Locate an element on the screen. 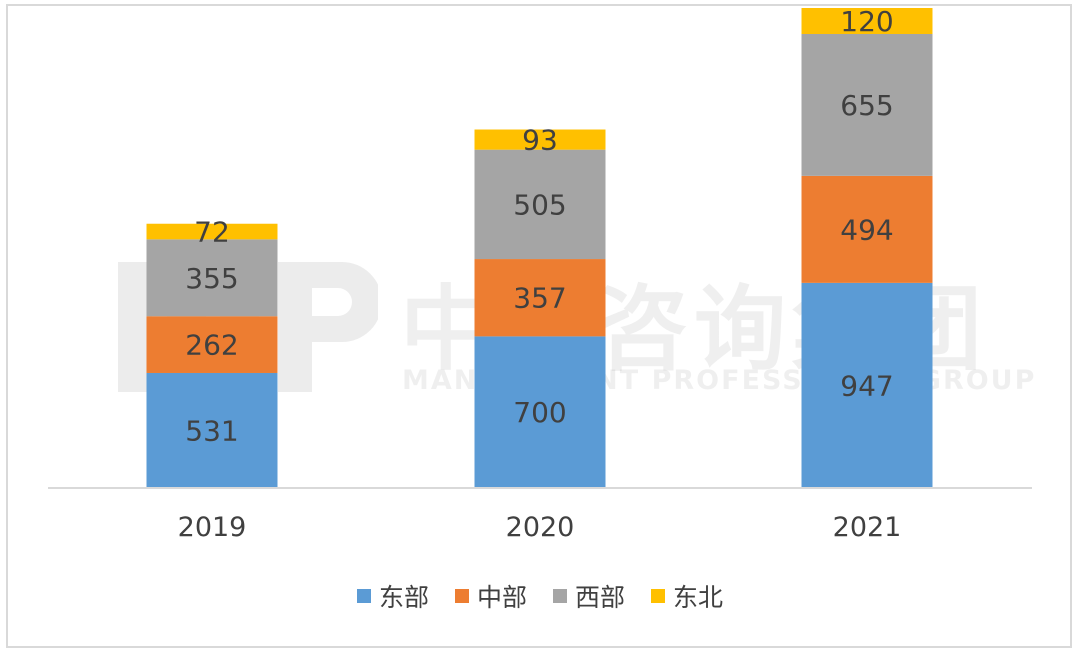  data-label-2021-northeast: 120 is located at coordinates (866, 21).